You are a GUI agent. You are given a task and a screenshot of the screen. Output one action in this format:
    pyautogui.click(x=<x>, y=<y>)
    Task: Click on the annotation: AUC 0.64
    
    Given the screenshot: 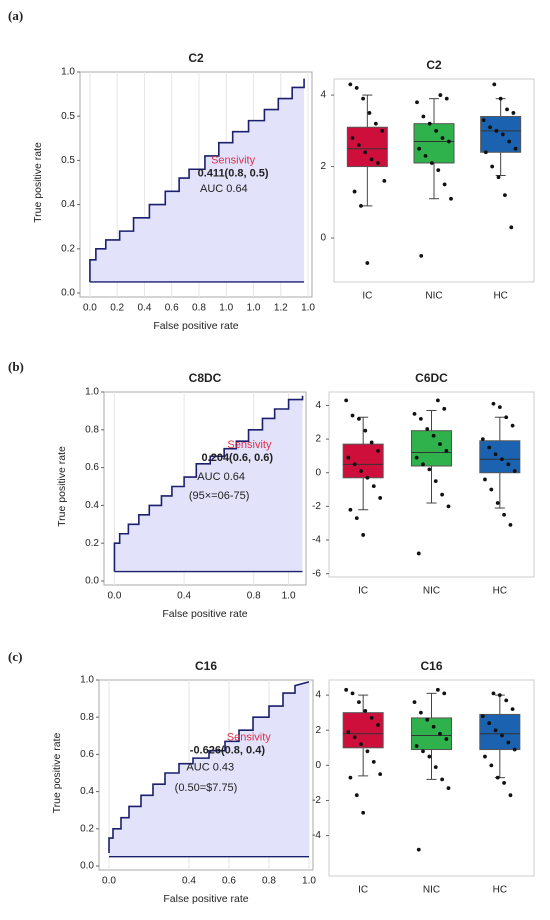 What is the action you would take?
    pyautogui.click(x=224, y=189)
    